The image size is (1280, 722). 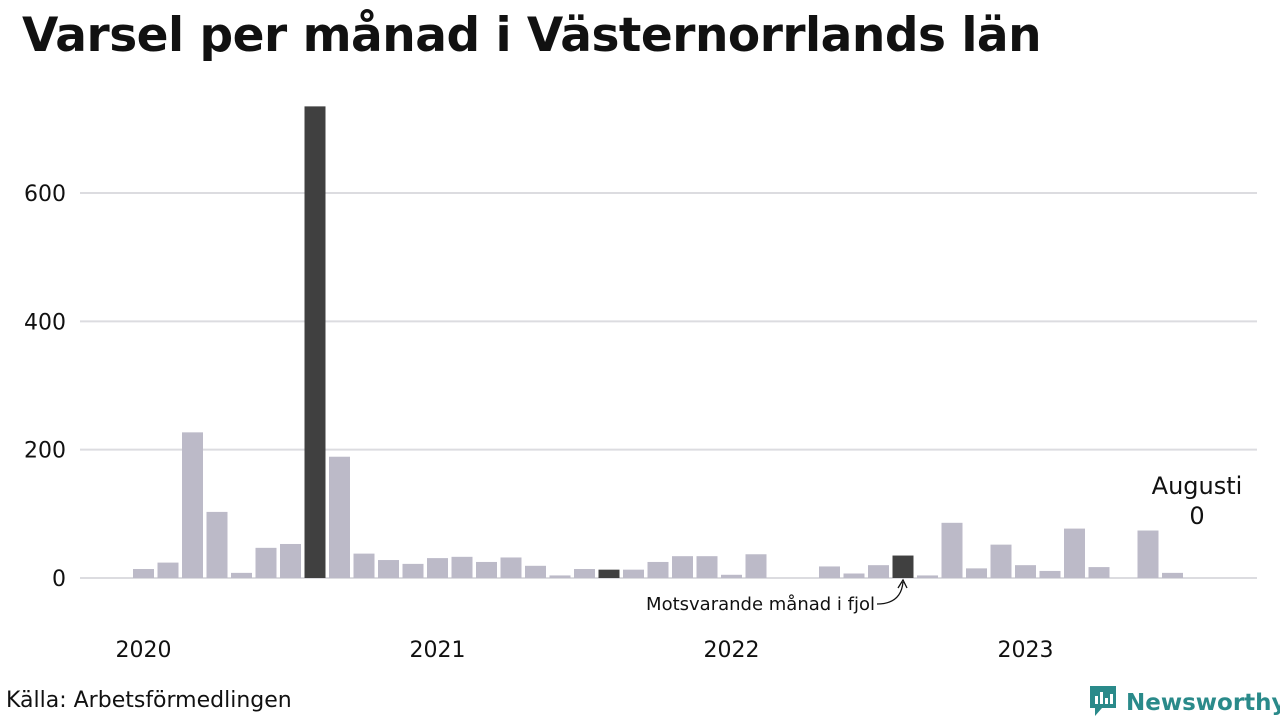 I want to click on y-tick-label: 200, so click(x=45, y=451).